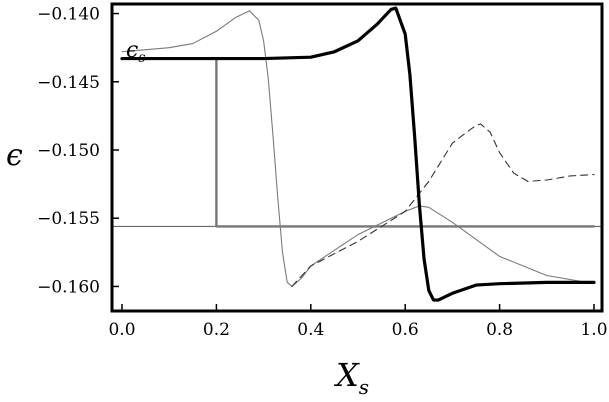 The height and width of the screenshot is (402, 609). I want to click on x-axis-title-sub: s, so click(364, 387).